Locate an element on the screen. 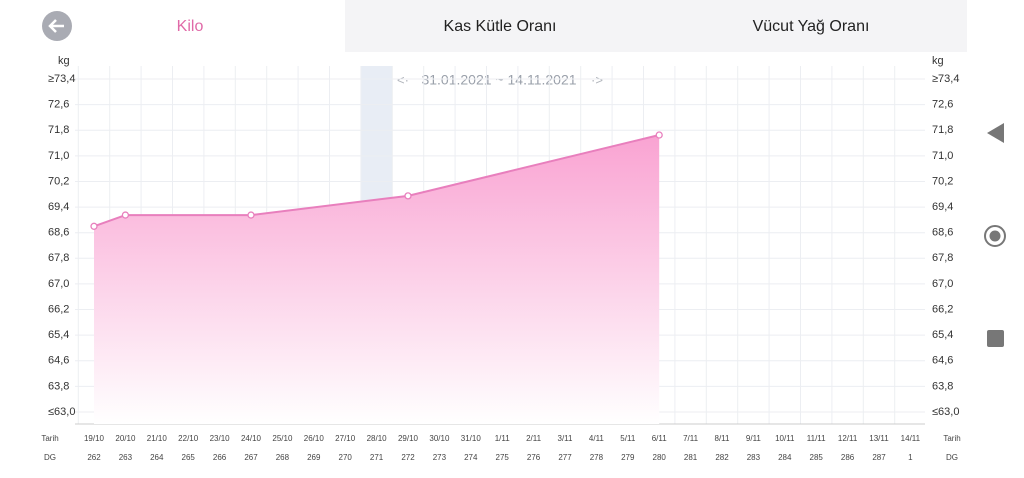 Image resolution: width=1024 pixels, height=478 pixels. x-tick-label: 10/11 is located at coordinates (785, 438).